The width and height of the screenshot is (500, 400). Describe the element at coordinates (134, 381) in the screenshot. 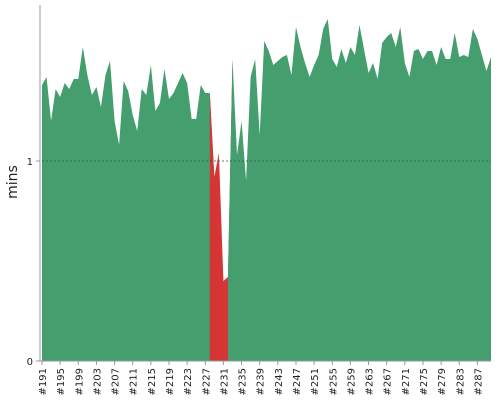

I see `x-tick-label: #211` at that location.